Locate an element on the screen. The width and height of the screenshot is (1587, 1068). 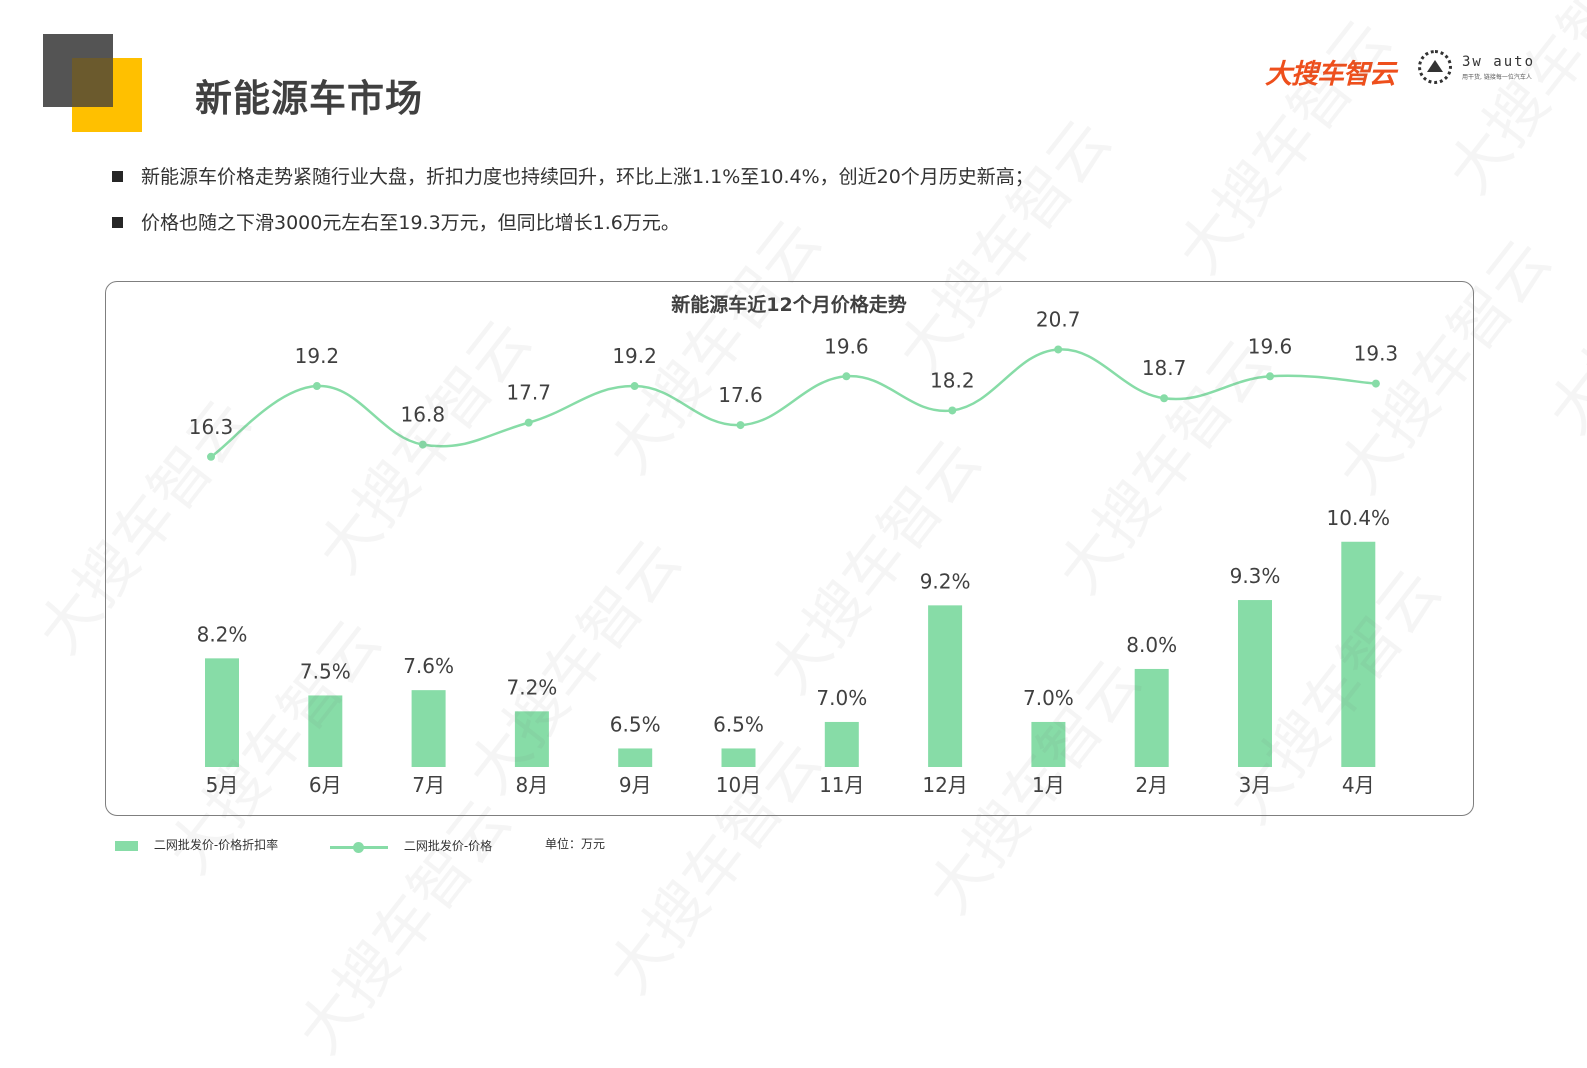
decor-overlap-square is located at coordinates (92, 82).